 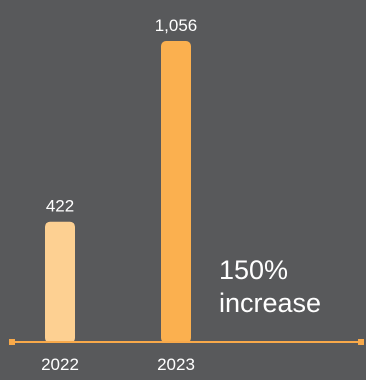 I want to click on axis-end-marker-left, so click(x=12, y=342).